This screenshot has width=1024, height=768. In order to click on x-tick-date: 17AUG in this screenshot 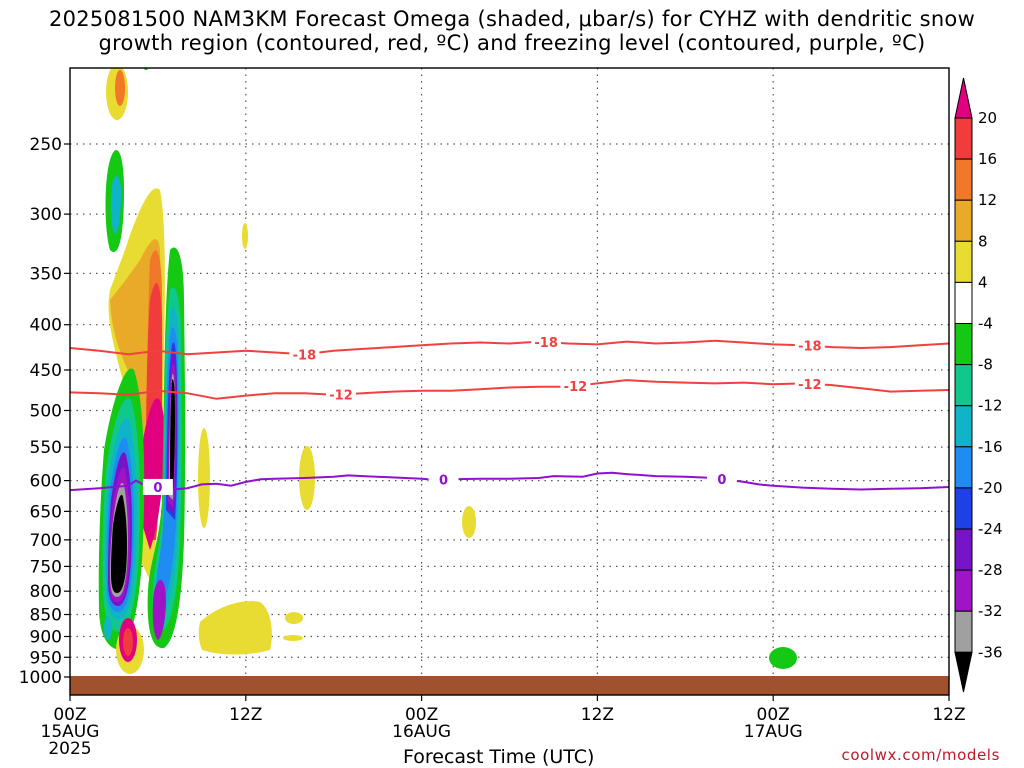, I will do `click(773, 732)`.